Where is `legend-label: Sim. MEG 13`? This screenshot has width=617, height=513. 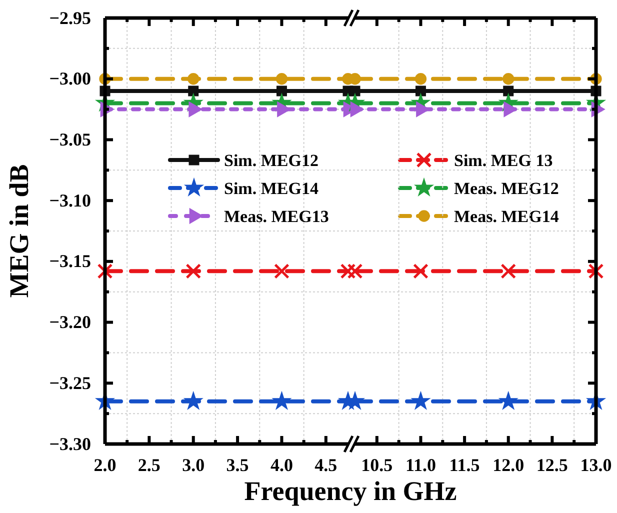
legend-label: Sim. MEG 13 is located at coordinates (503, 160).